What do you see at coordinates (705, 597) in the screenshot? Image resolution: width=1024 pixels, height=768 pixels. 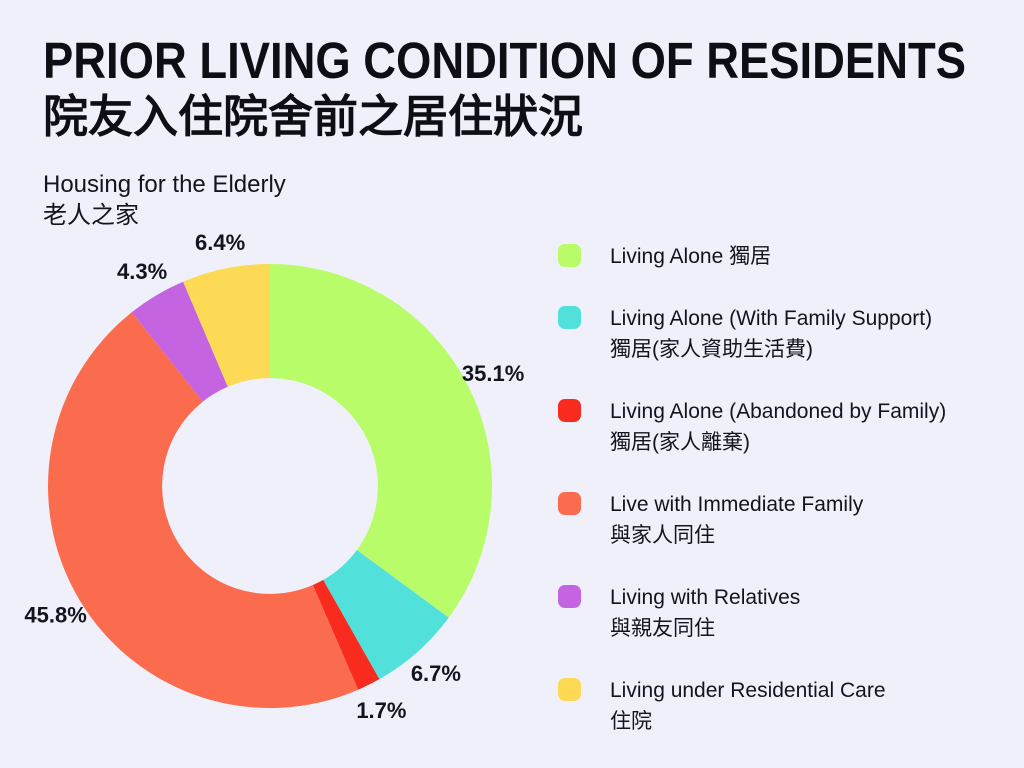 I see `legend-label-4-en: Living with Relatives` at bounding box center [705, 597].